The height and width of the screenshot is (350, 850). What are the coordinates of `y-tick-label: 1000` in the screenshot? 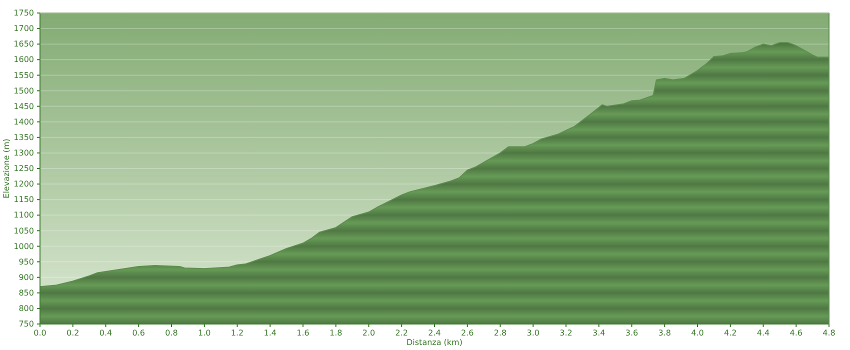 It's located at (24, 246).